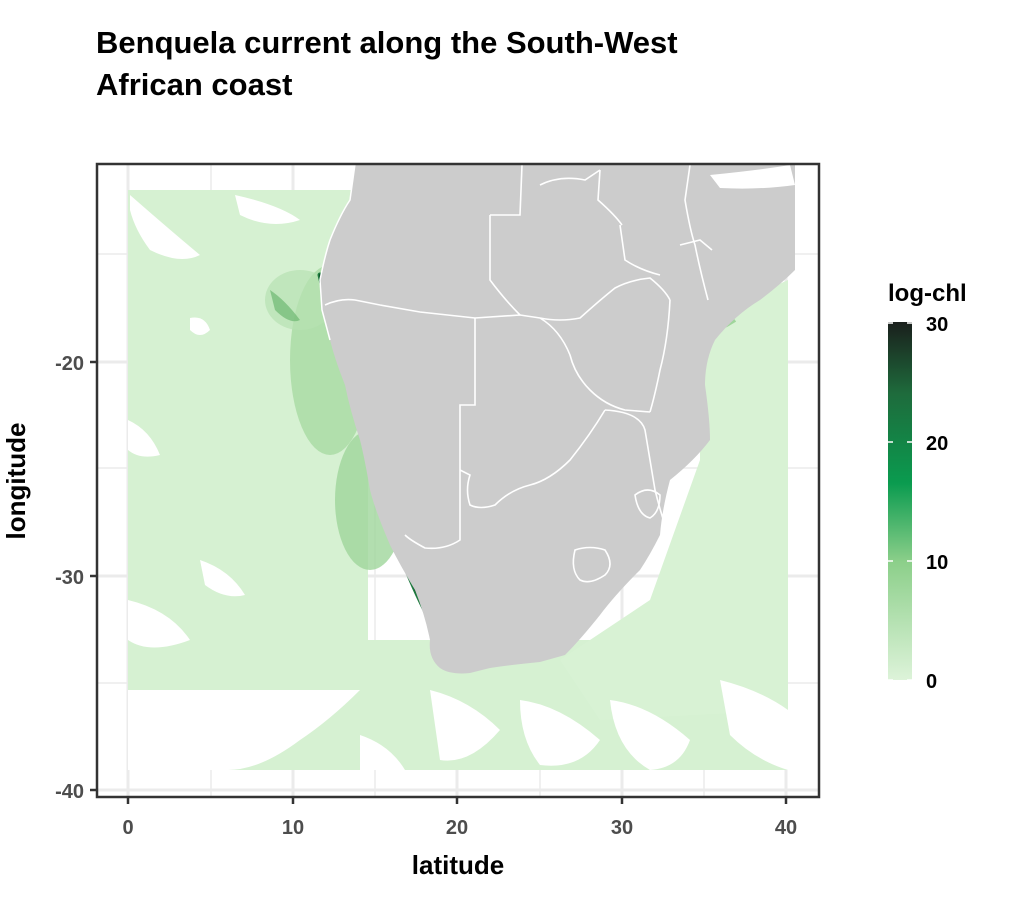 The width and height of the screenshot is (1030, 900). Describe the element at coordinates (752, 177) in the screenshot. I see `top-right-gap` at that location.